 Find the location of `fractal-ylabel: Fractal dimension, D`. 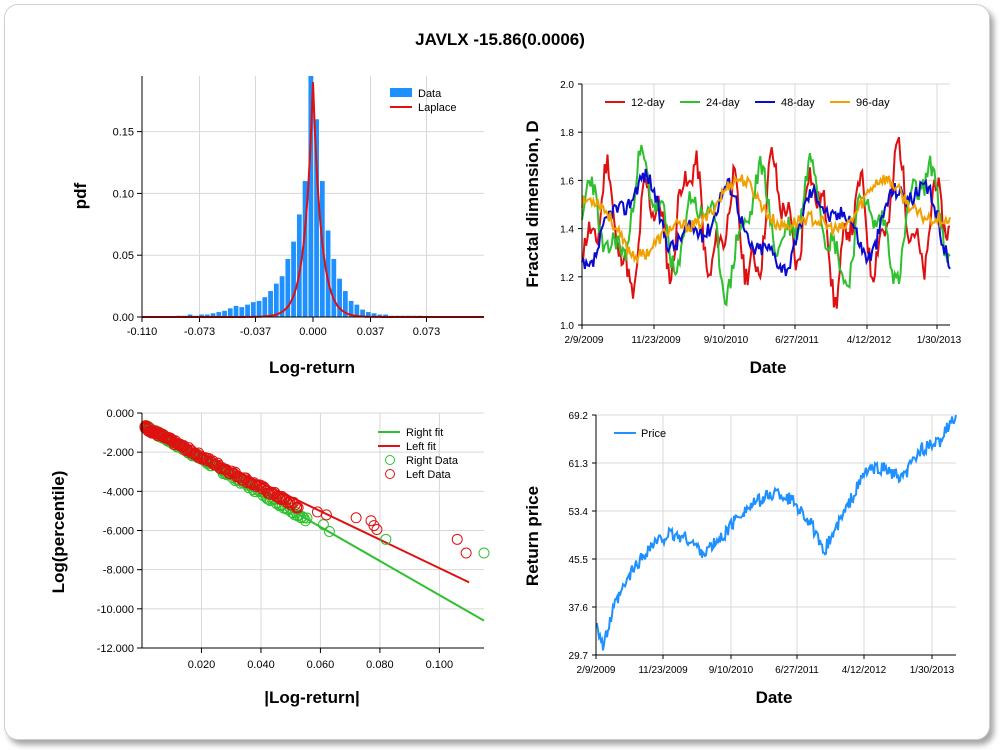

fractal-ylabel: Fractal dimension, D is located at coordinates (532, 203).